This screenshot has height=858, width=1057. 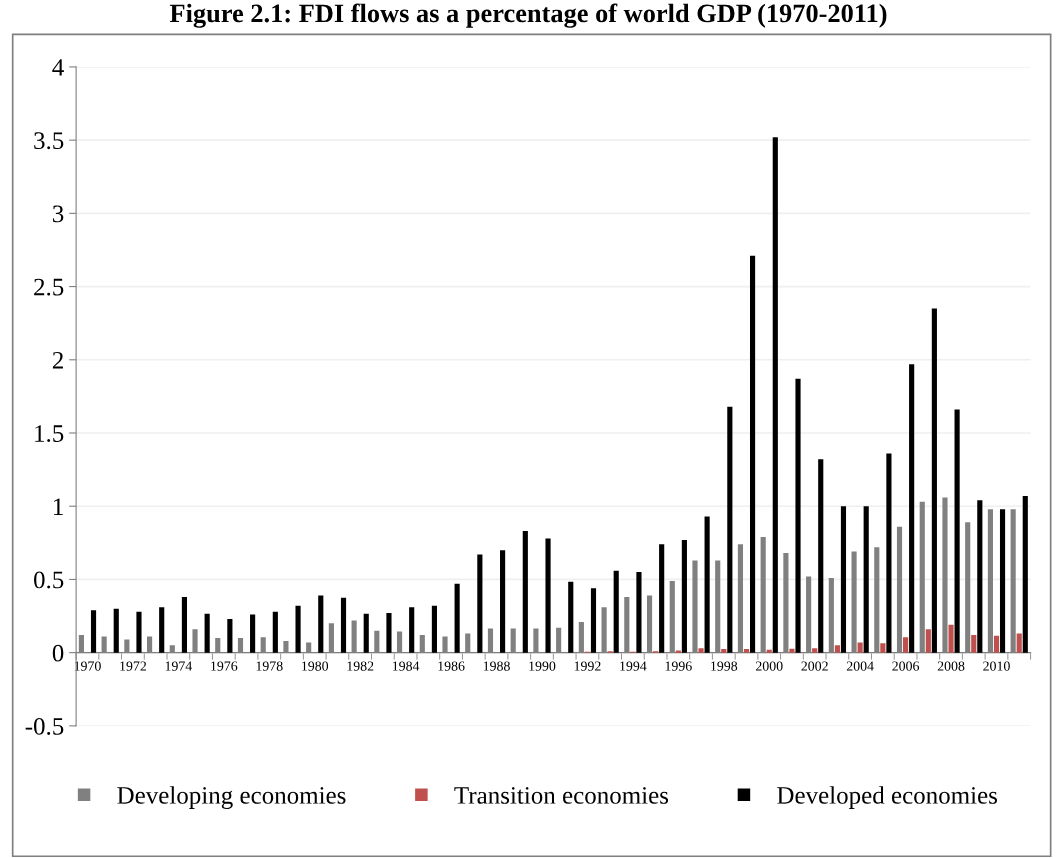 What do you see at coordinates (58, 653) in the screenshot?
I see `y-tick-label: 0` at bounding box center [58, 653].